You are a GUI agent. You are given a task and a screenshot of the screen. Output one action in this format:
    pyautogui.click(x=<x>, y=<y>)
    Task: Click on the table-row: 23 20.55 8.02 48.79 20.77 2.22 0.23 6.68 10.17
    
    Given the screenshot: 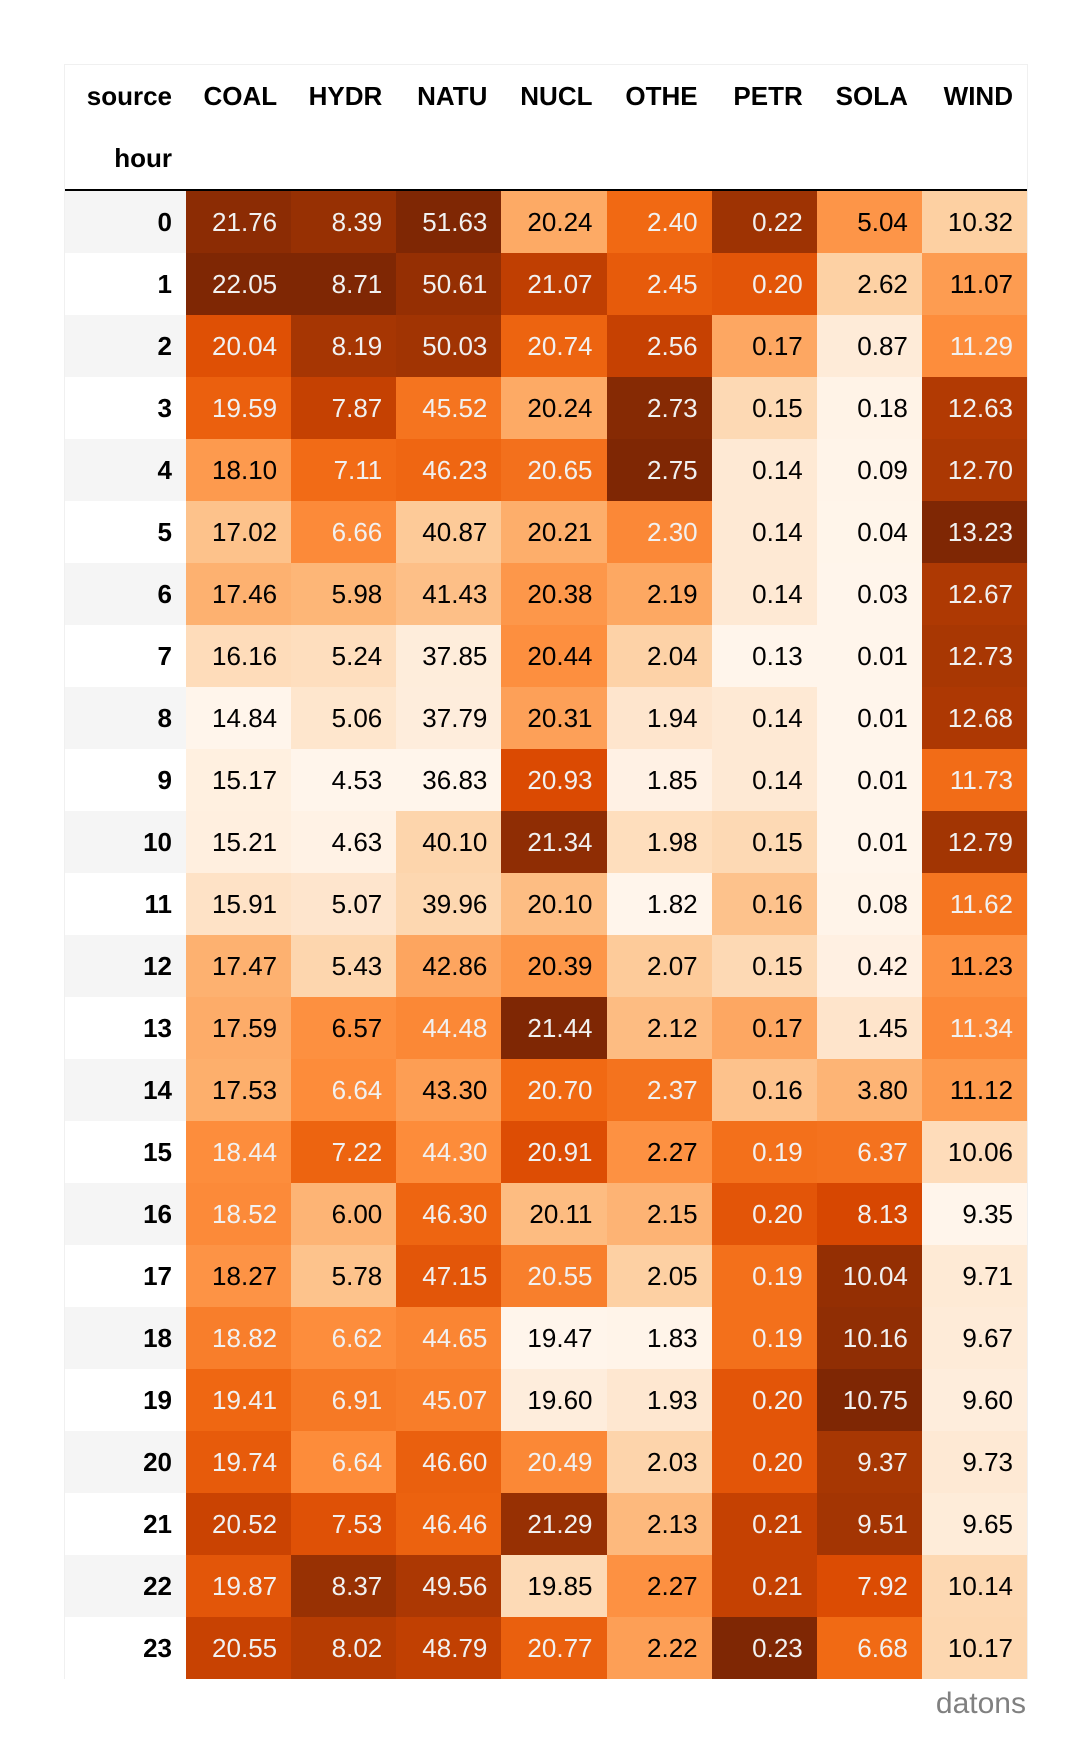 What is the action you would take?
    pyautogui.click(x=546, y=1648)
    